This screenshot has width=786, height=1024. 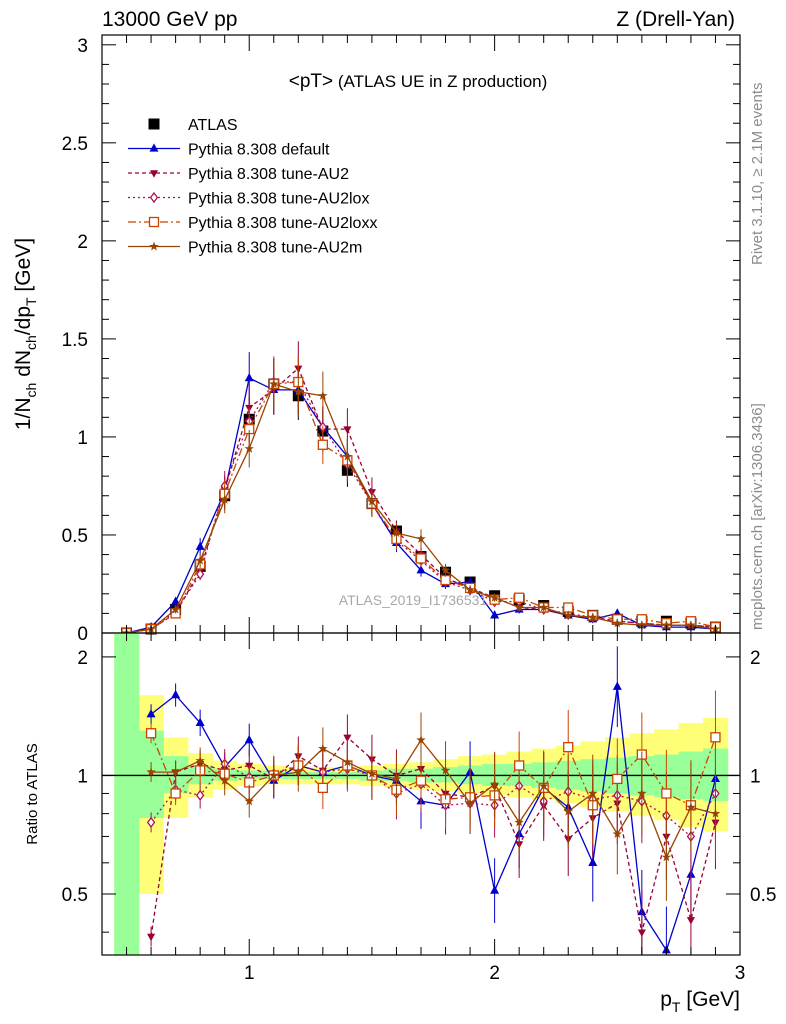 What do you see at coordinates (433, 798) in the screenshot?
I see `ratio-line-pythia-8-308-tune-au2m` at bounding box center [433, 798].